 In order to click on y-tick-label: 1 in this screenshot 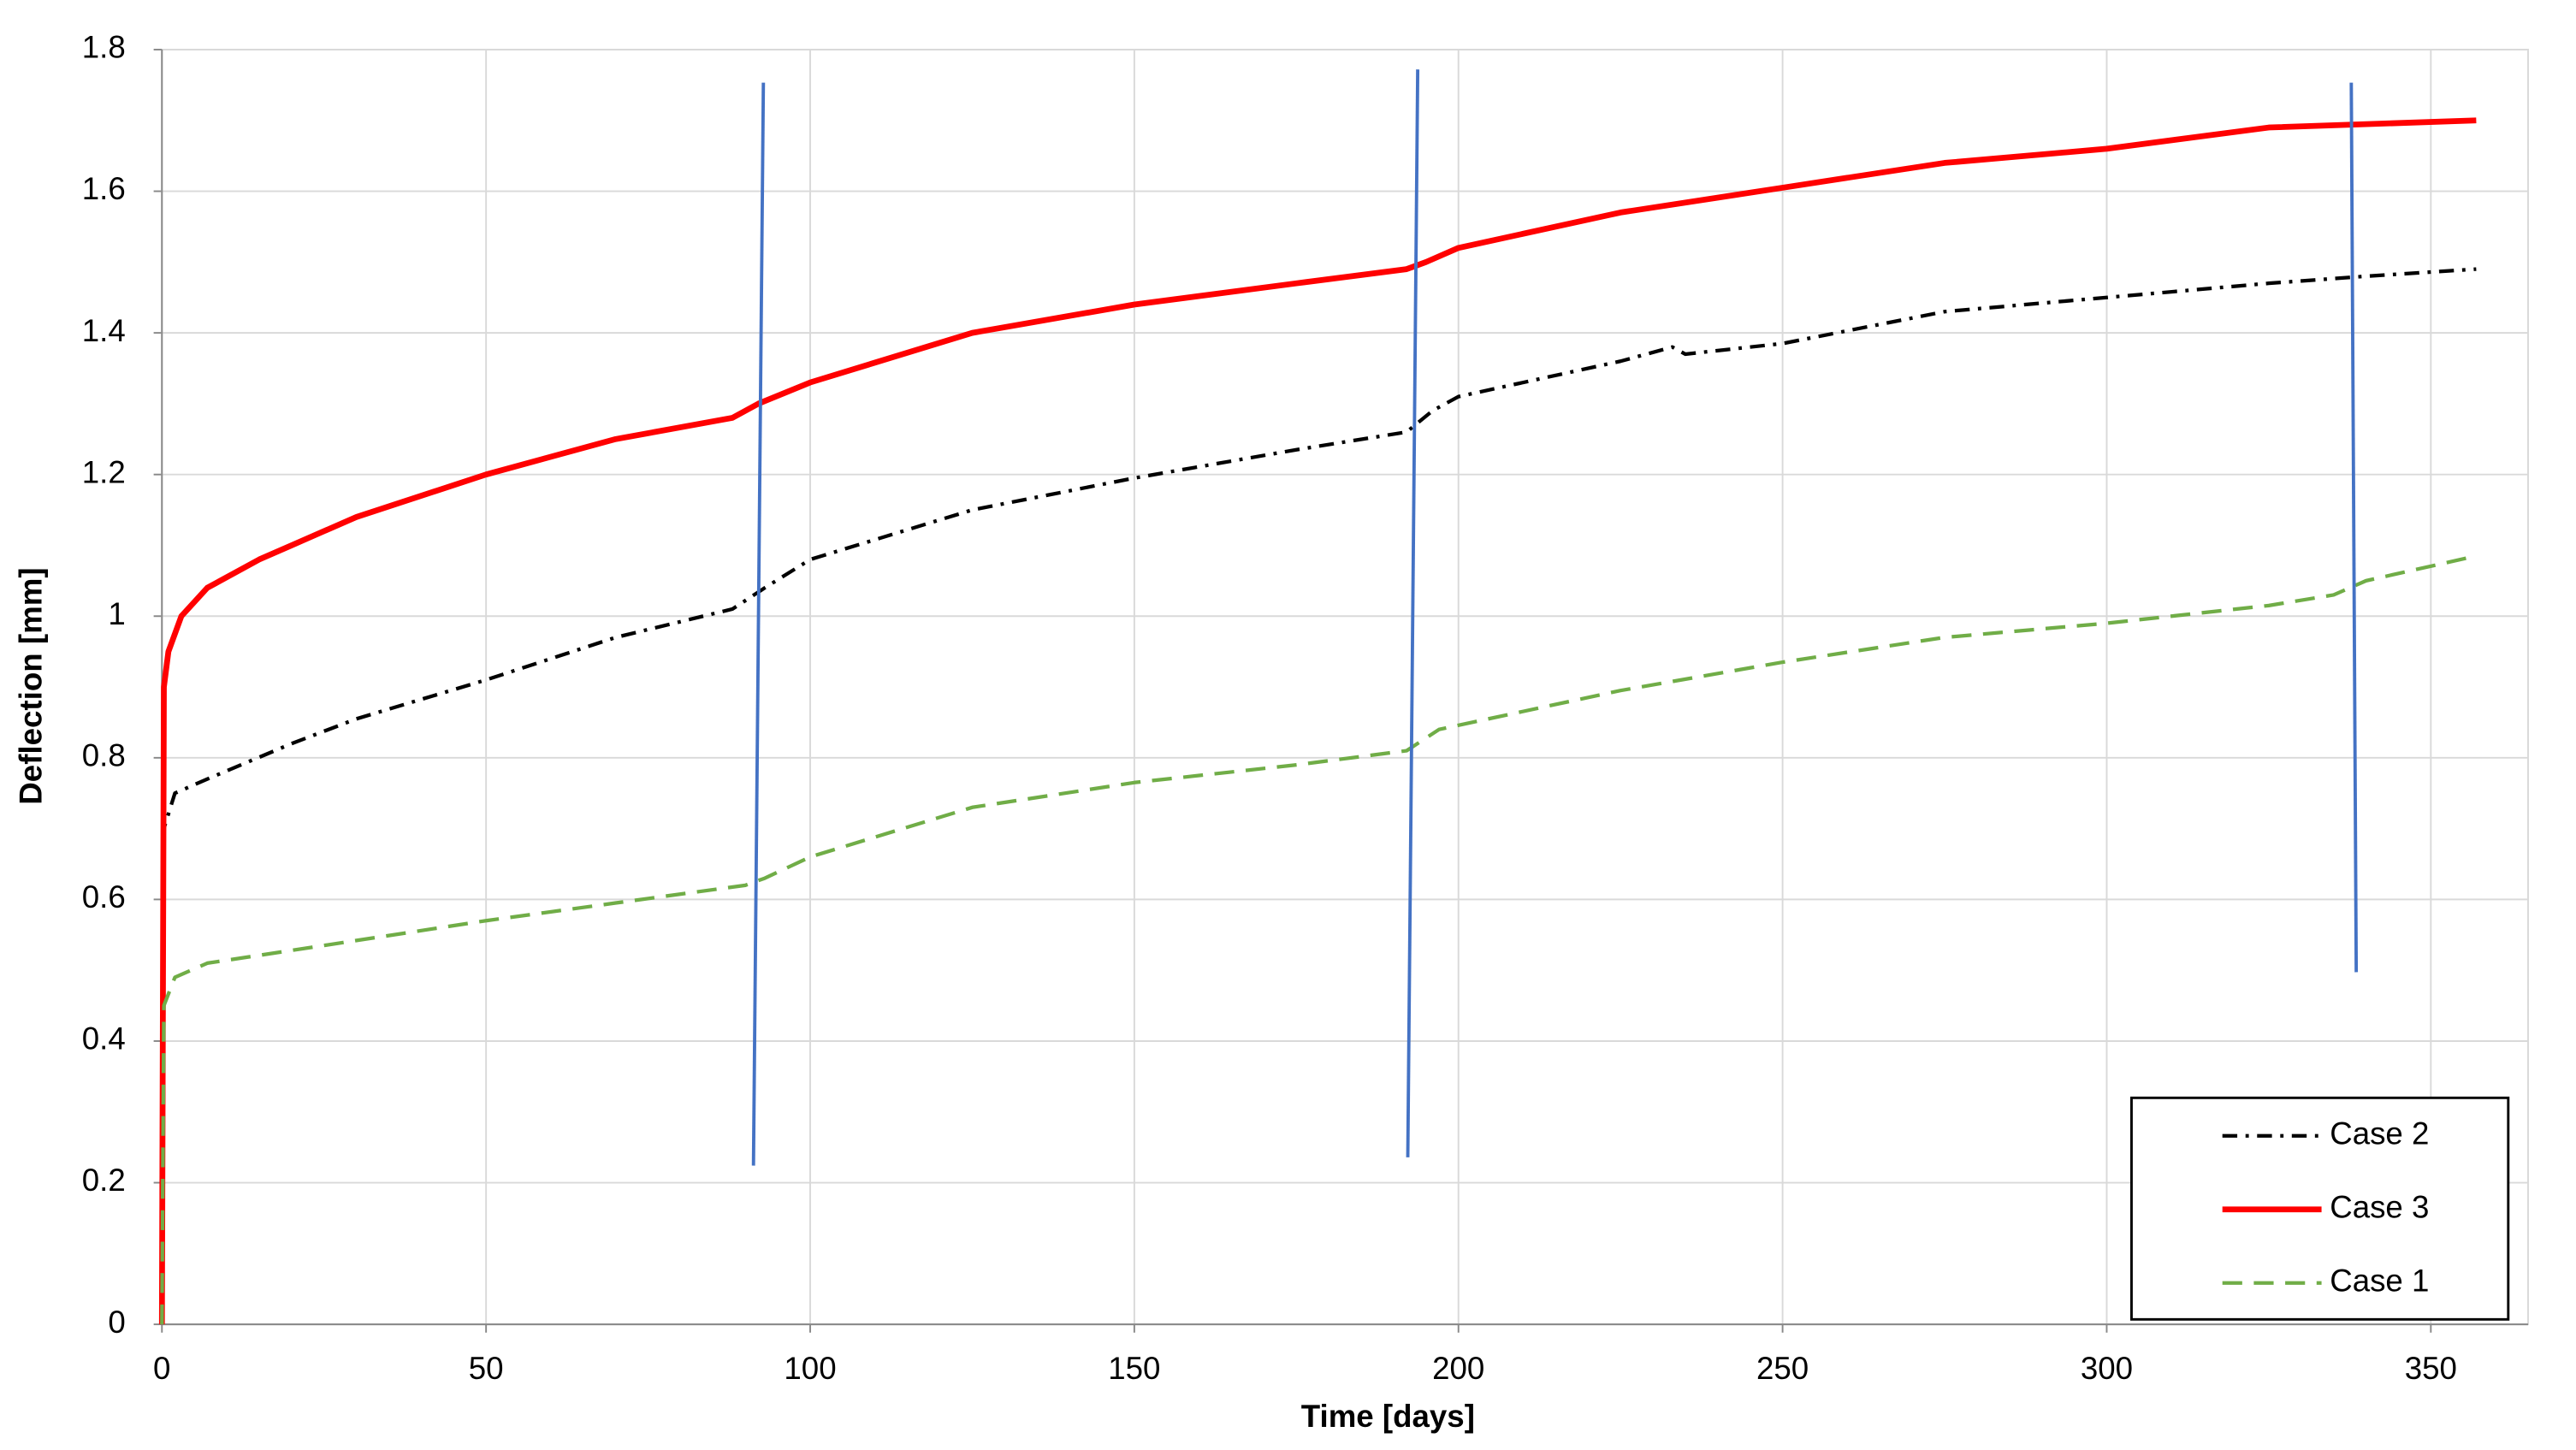, I will do `click(117, 613)`.